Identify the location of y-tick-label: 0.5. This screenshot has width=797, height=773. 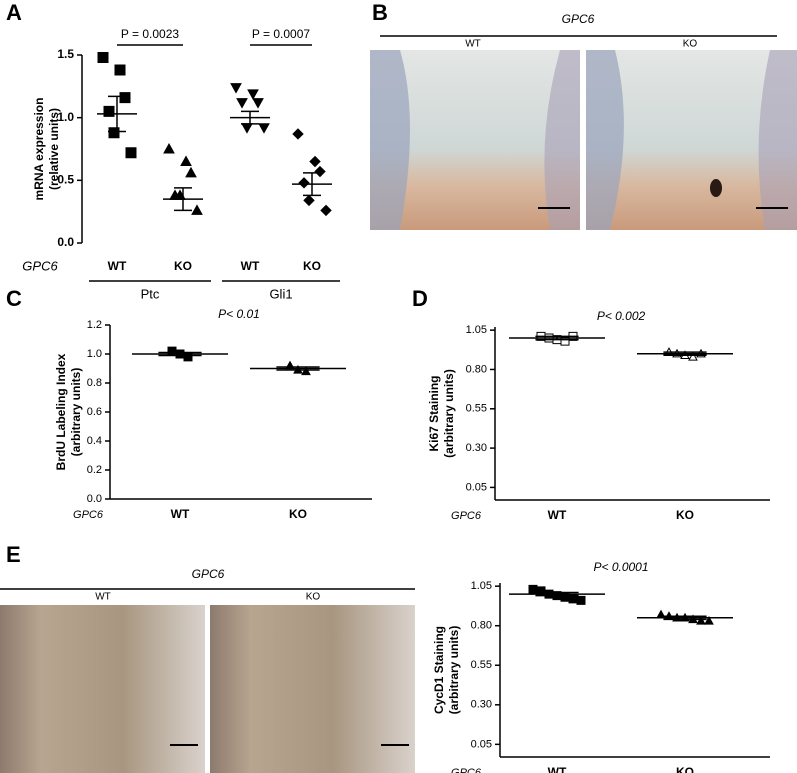
(65, 180).